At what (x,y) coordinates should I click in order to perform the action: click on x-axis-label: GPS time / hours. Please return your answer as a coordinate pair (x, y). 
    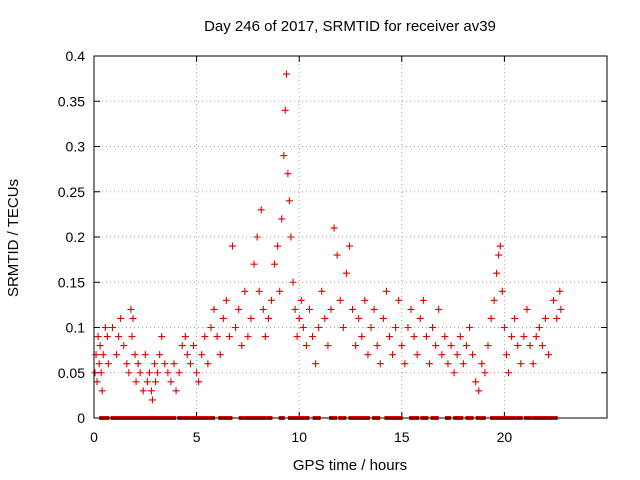
    Looking at the image, I should click on (350, 465).